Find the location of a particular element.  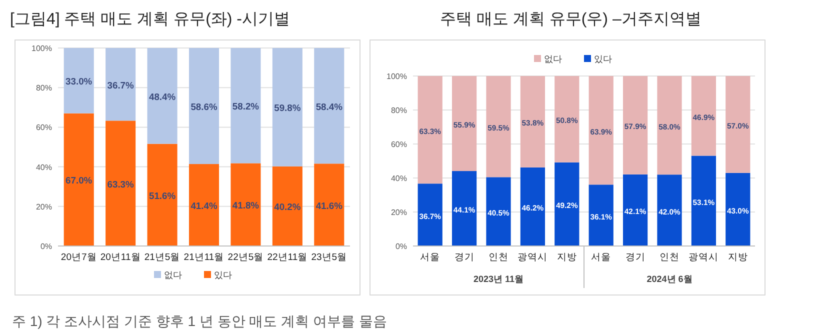

data-label: 41.6% is located at coordinates (330, 205).